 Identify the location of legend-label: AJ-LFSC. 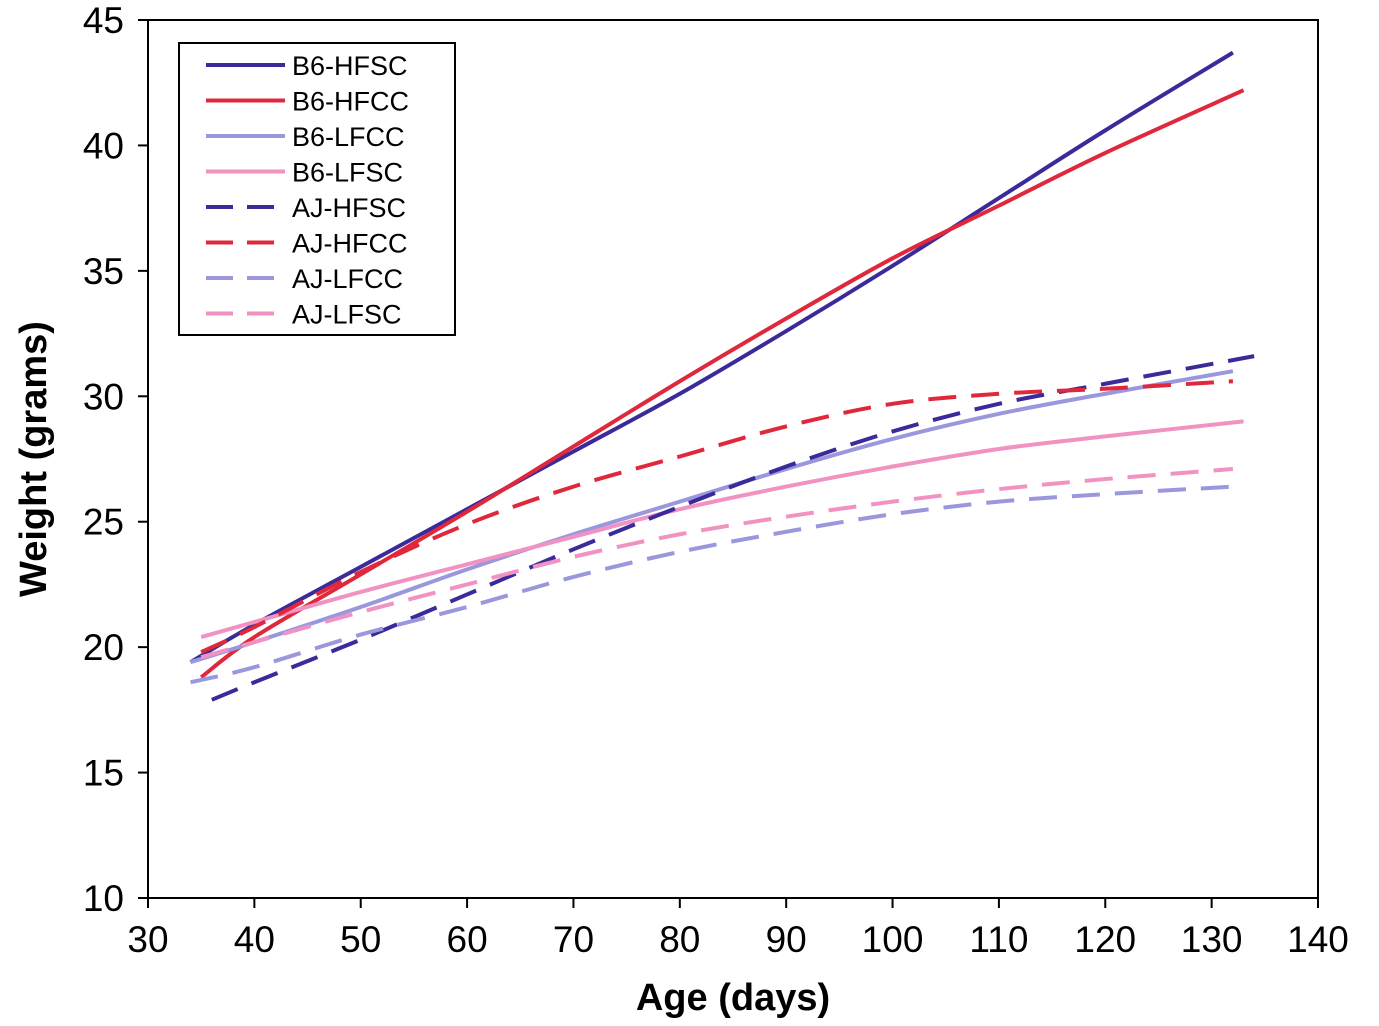
(347, 315).